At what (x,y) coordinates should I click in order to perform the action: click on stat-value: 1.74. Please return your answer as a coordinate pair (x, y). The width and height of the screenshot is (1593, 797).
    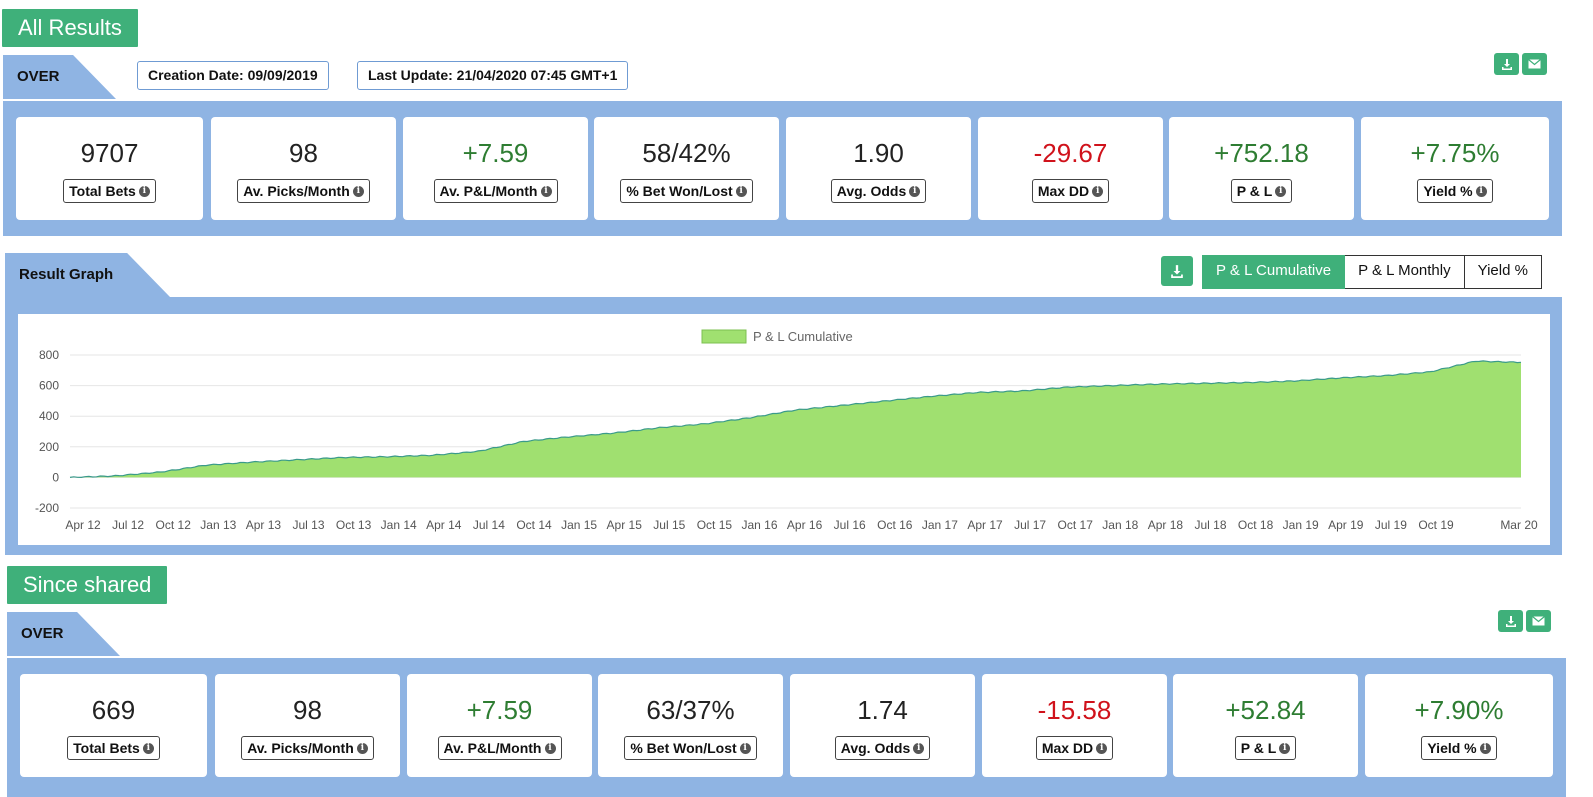
    Looking at the image, I should click on (882, 710).